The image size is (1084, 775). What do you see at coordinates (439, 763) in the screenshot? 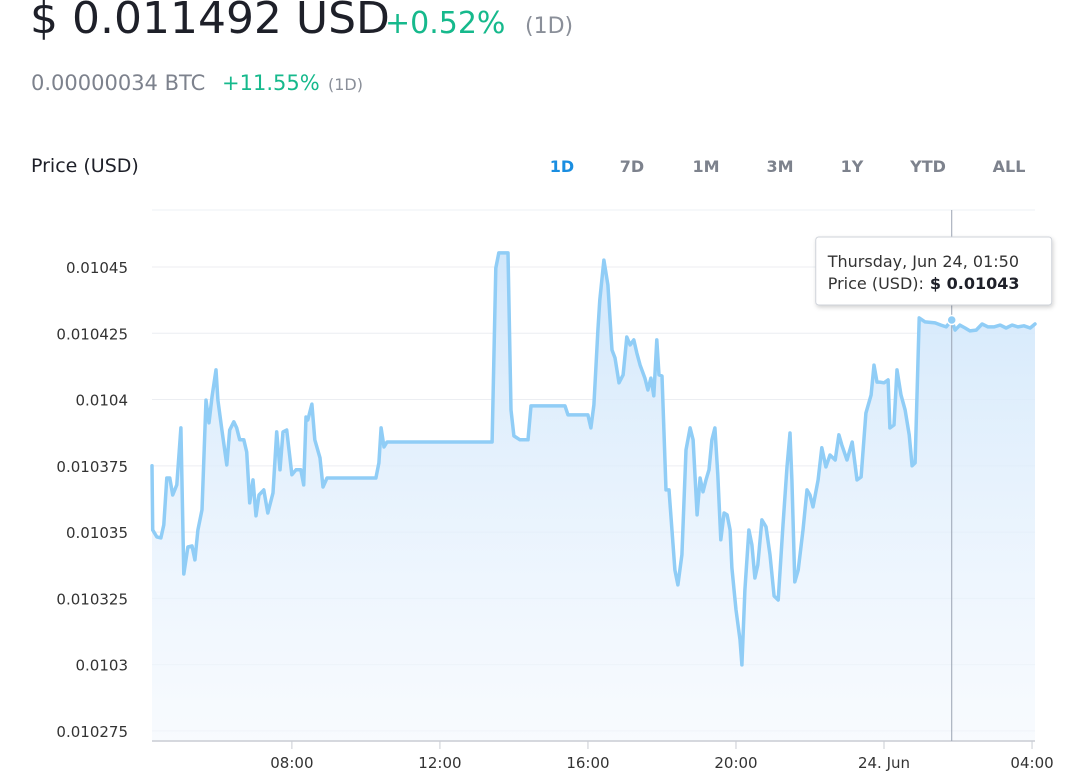
I see `x-tick-label: 12:00` at bounding box center [439, 763].